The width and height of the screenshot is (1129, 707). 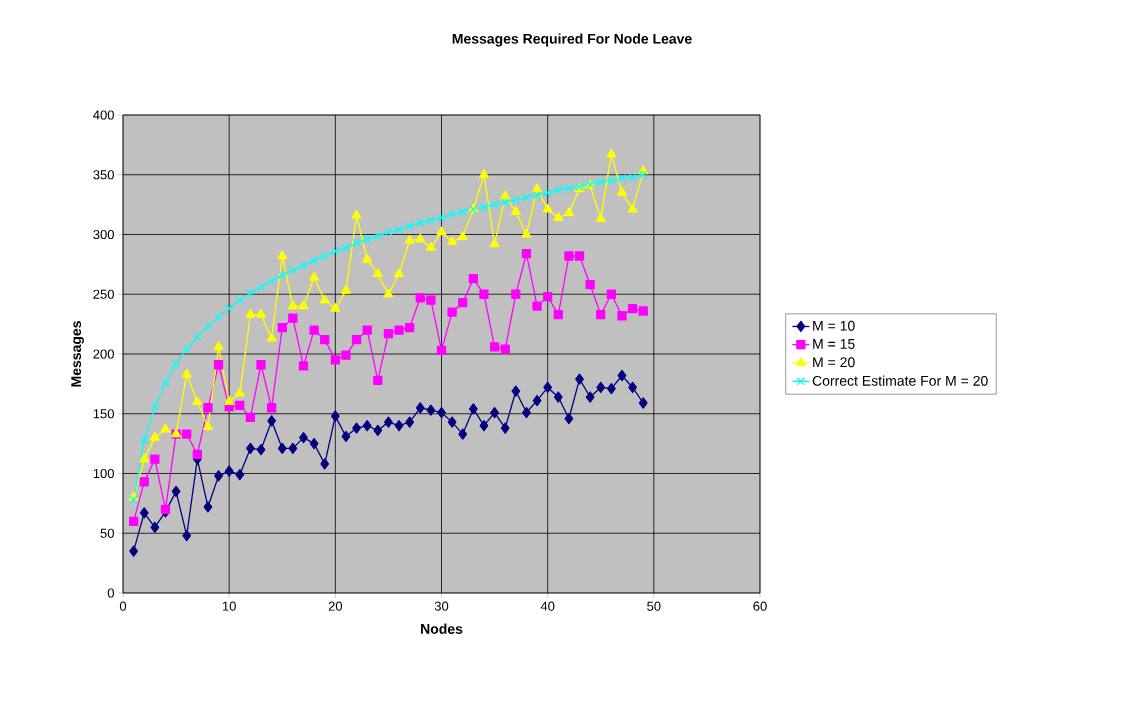 I want to click on y-tick-label: 100, so click(x=103, y=473).